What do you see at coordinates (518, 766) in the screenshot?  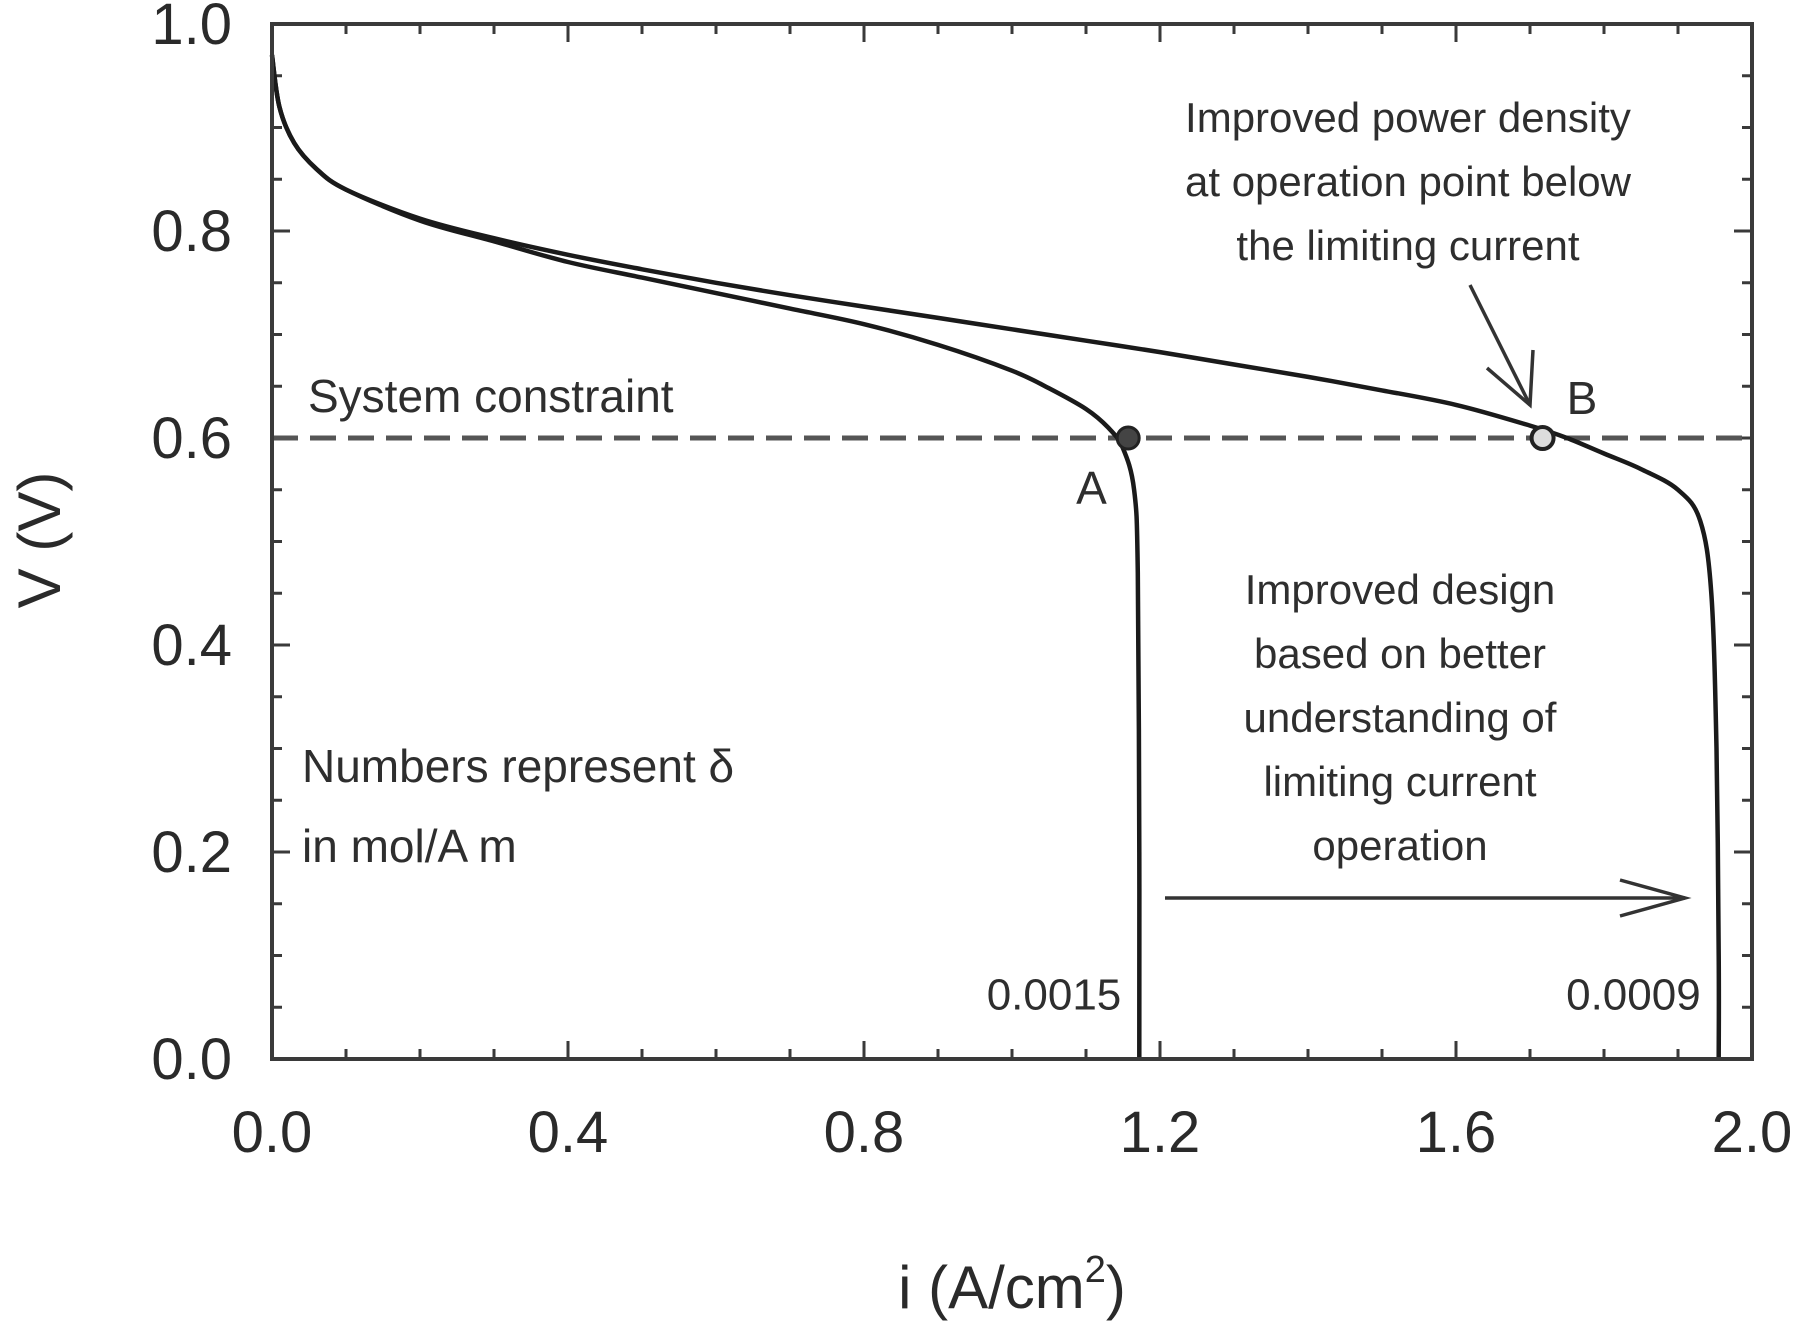 I see `numbers-note-line-1: Numbers represent δ` at bounding box center [518, 766].